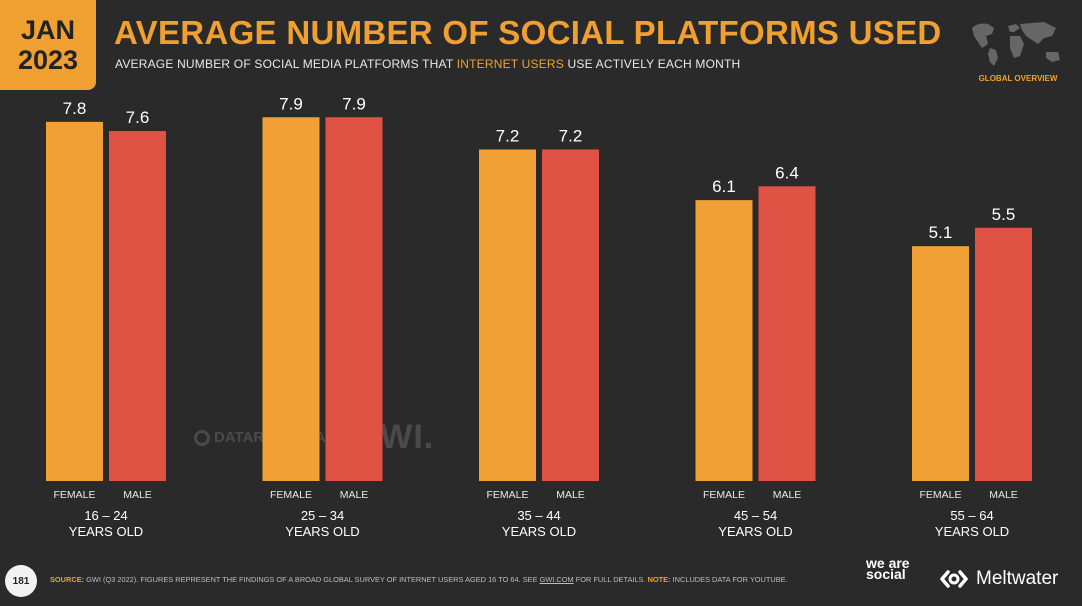 The width and height of the screenshot is (1082, 606). I want to click on subtitle-highlight: INTERNET USERS, so click(510, 64).